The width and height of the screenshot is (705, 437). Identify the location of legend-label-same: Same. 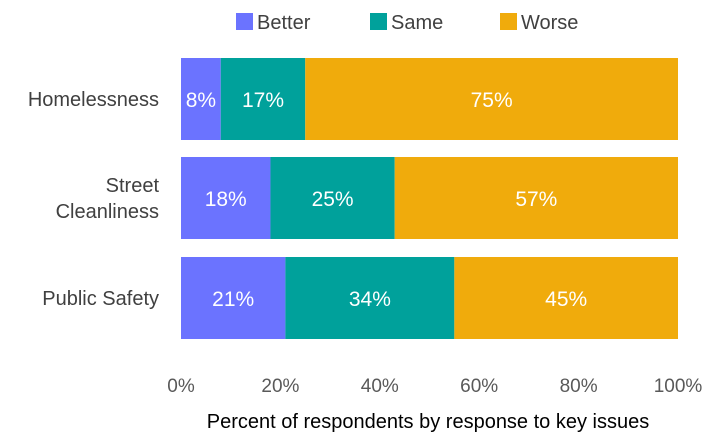
(417, 23).